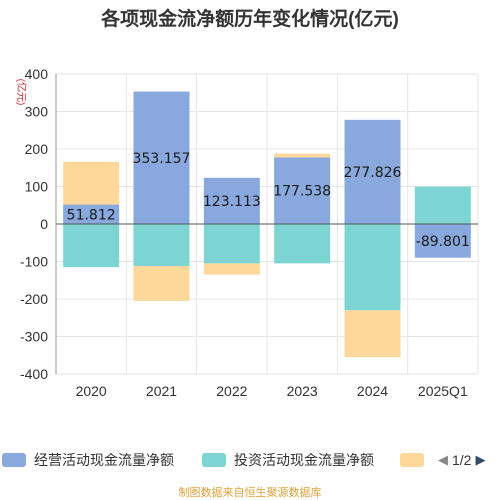  What do you see at coordinates (372, 391) in the screenshot?
I see `x-tick-label: 2024` at bounding box center [372, 391].